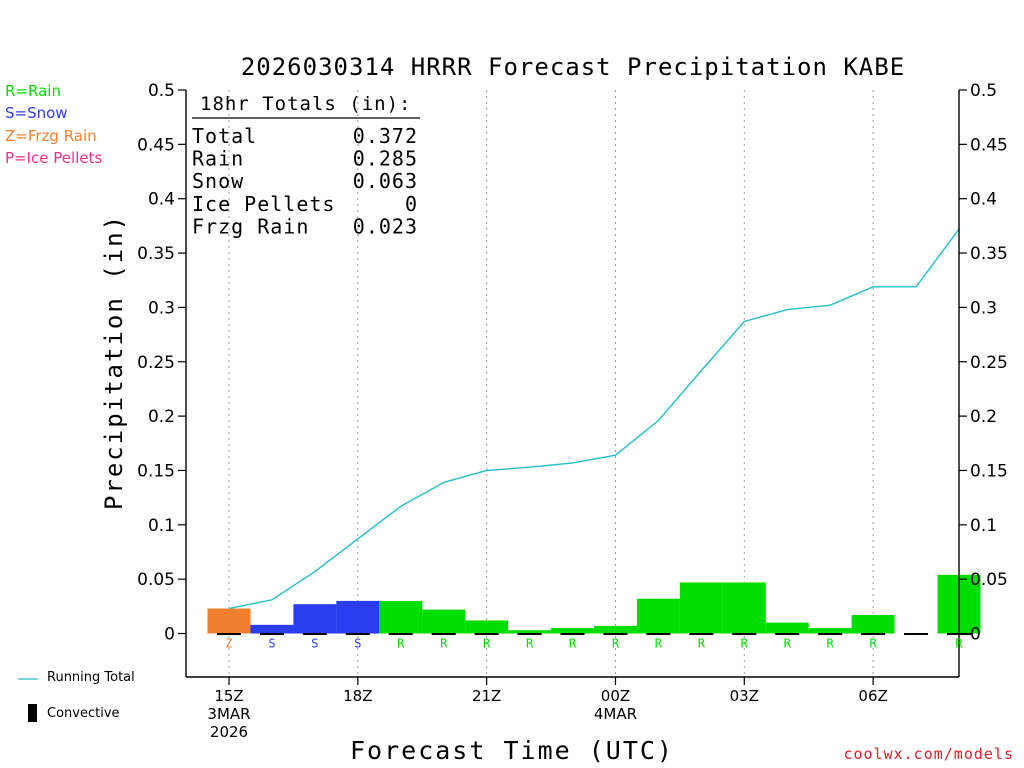  What do you see at coordinates (385, 226) in the screenshot?
I see `totals-row-value: 0.023` at bounding box center [385, 226].